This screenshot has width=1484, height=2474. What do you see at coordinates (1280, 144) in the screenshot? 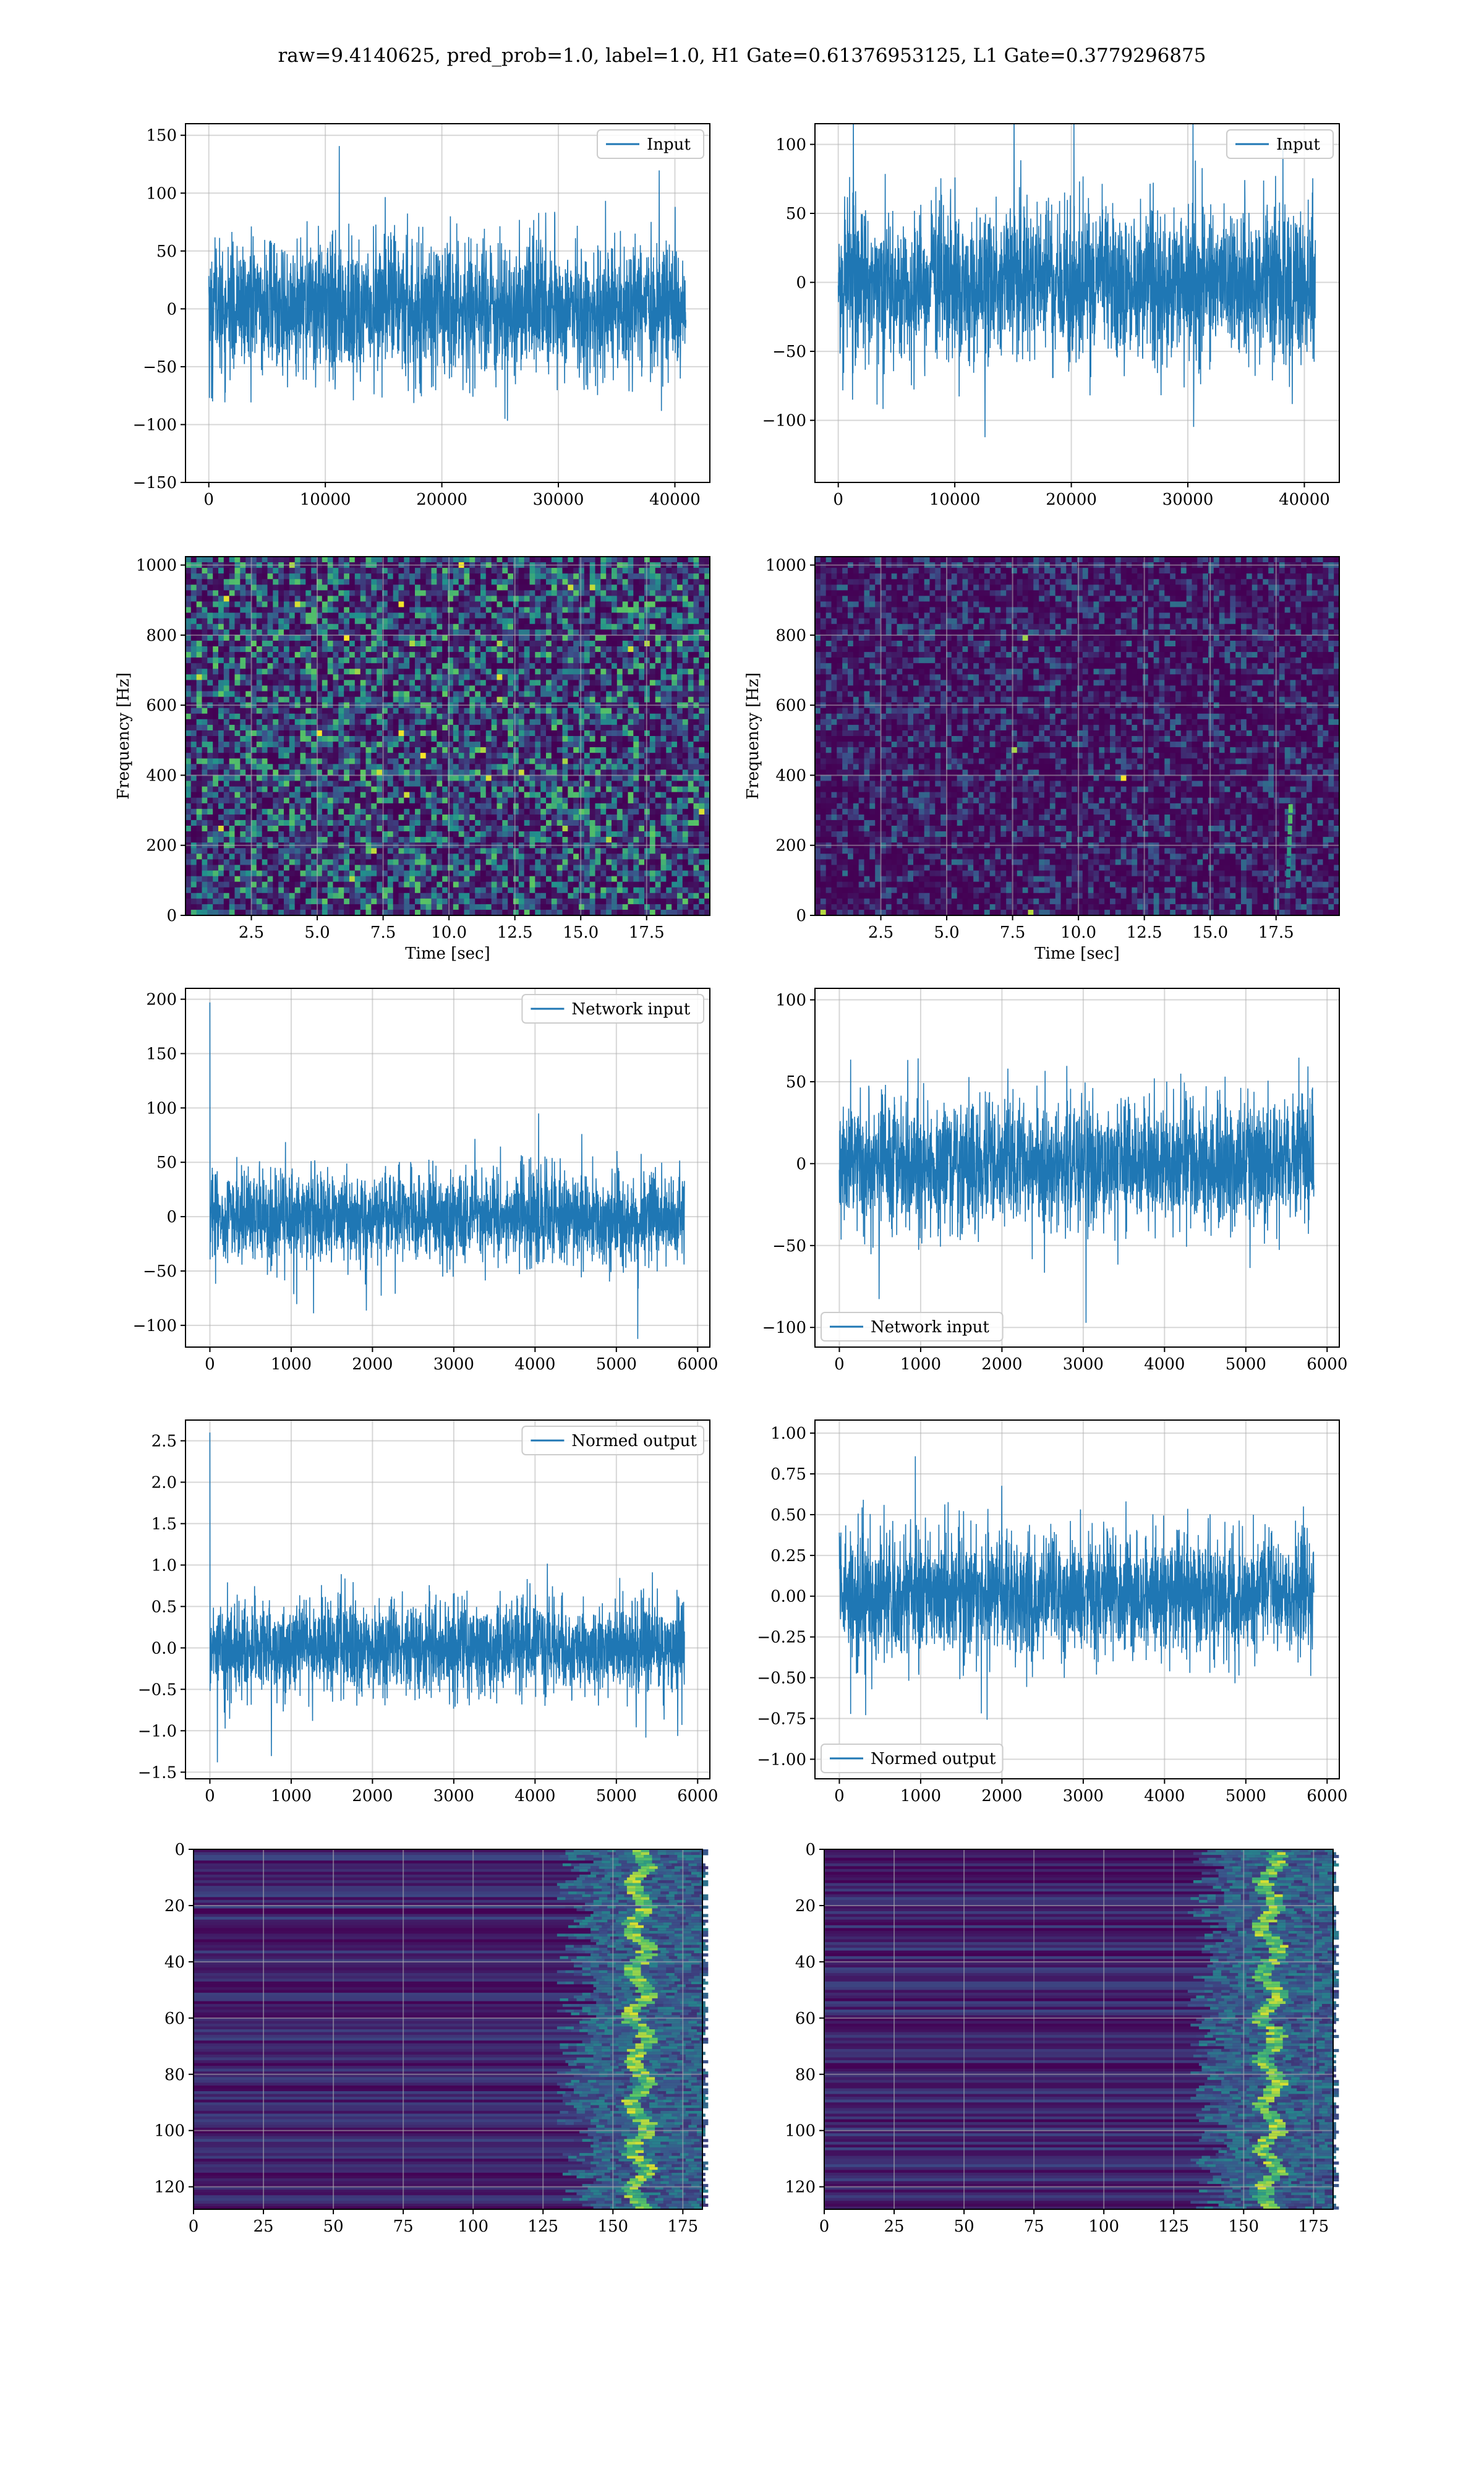
I see `legend: Input` at bounding box center [1280, 144].